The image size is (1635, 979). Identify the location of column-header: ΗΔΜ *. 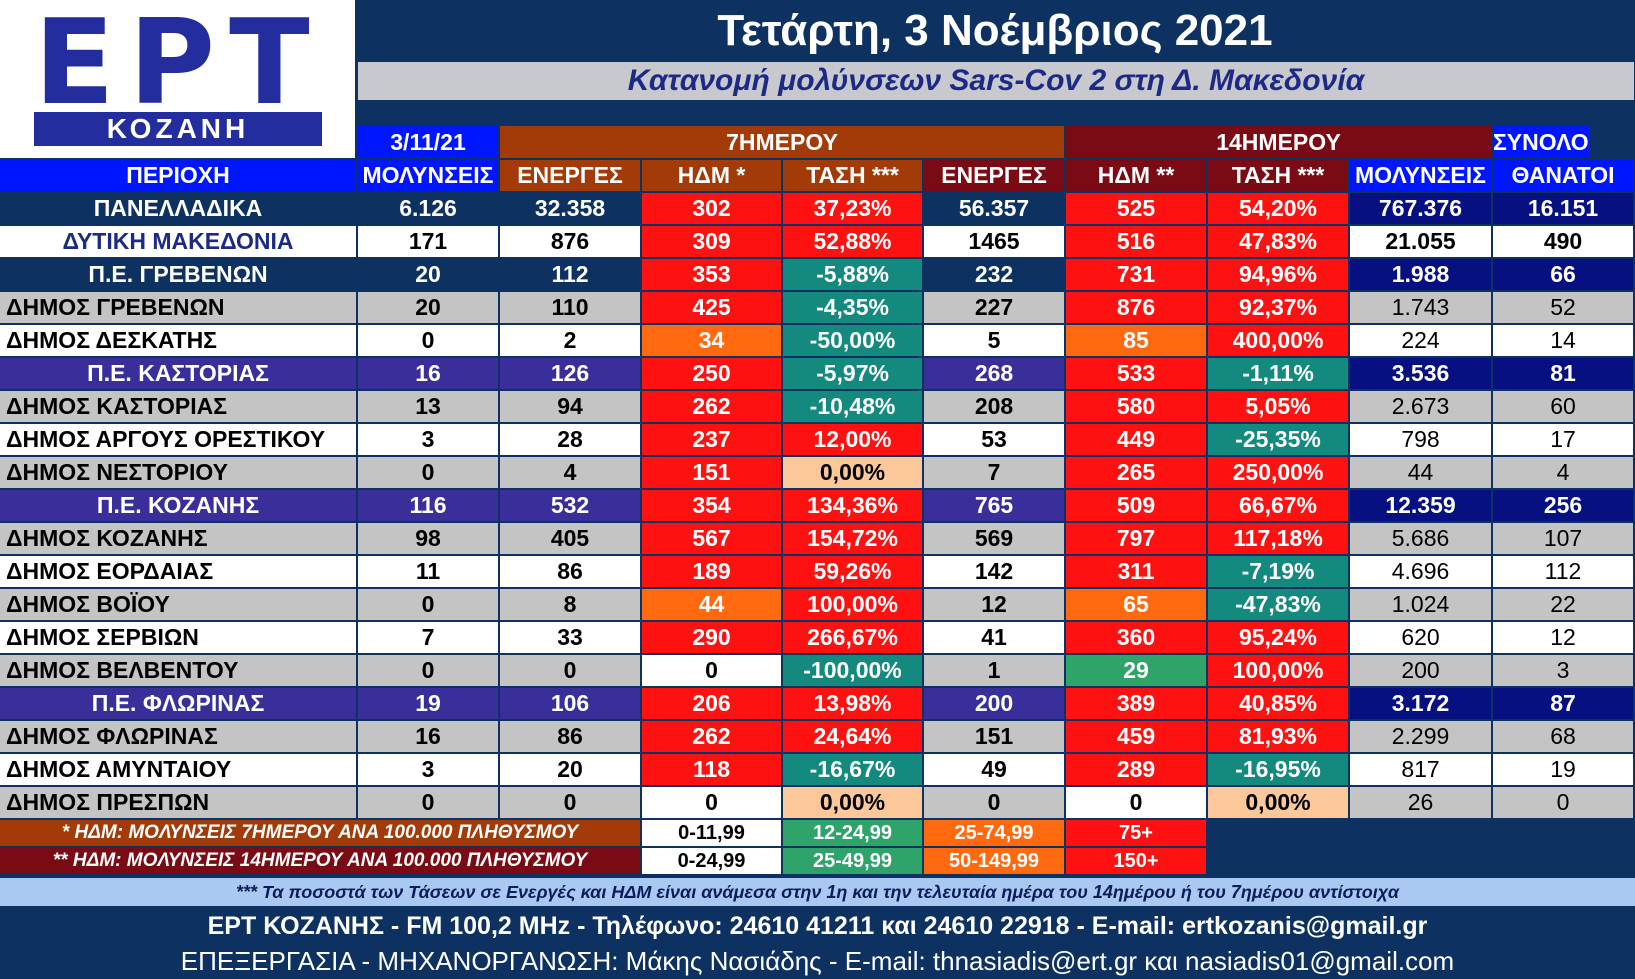
(711, 175).